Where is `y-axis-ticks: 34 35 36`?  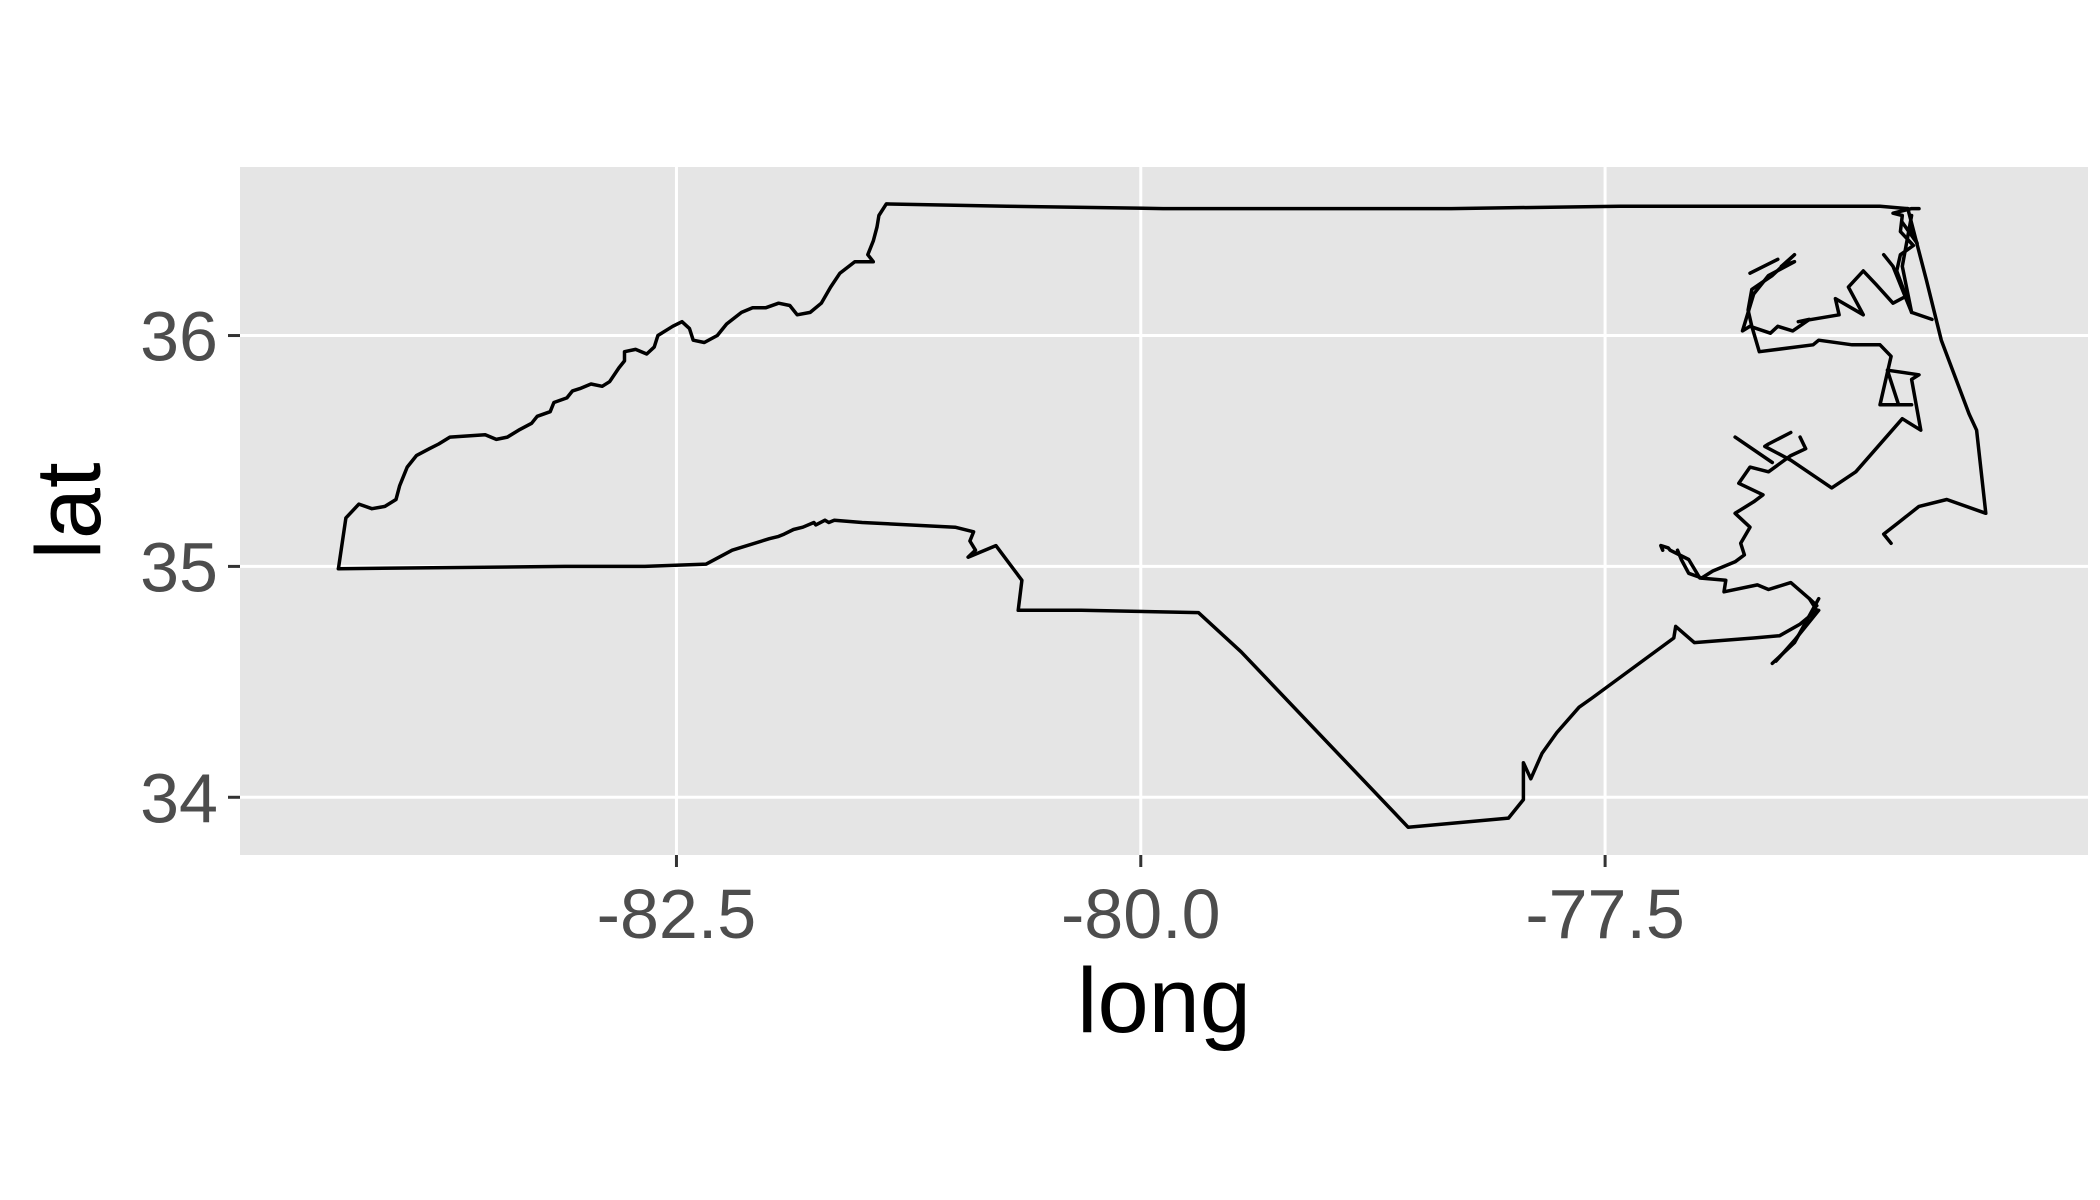
y-axis-ticks: 34 35 36 is located at coordinates (190, 567).